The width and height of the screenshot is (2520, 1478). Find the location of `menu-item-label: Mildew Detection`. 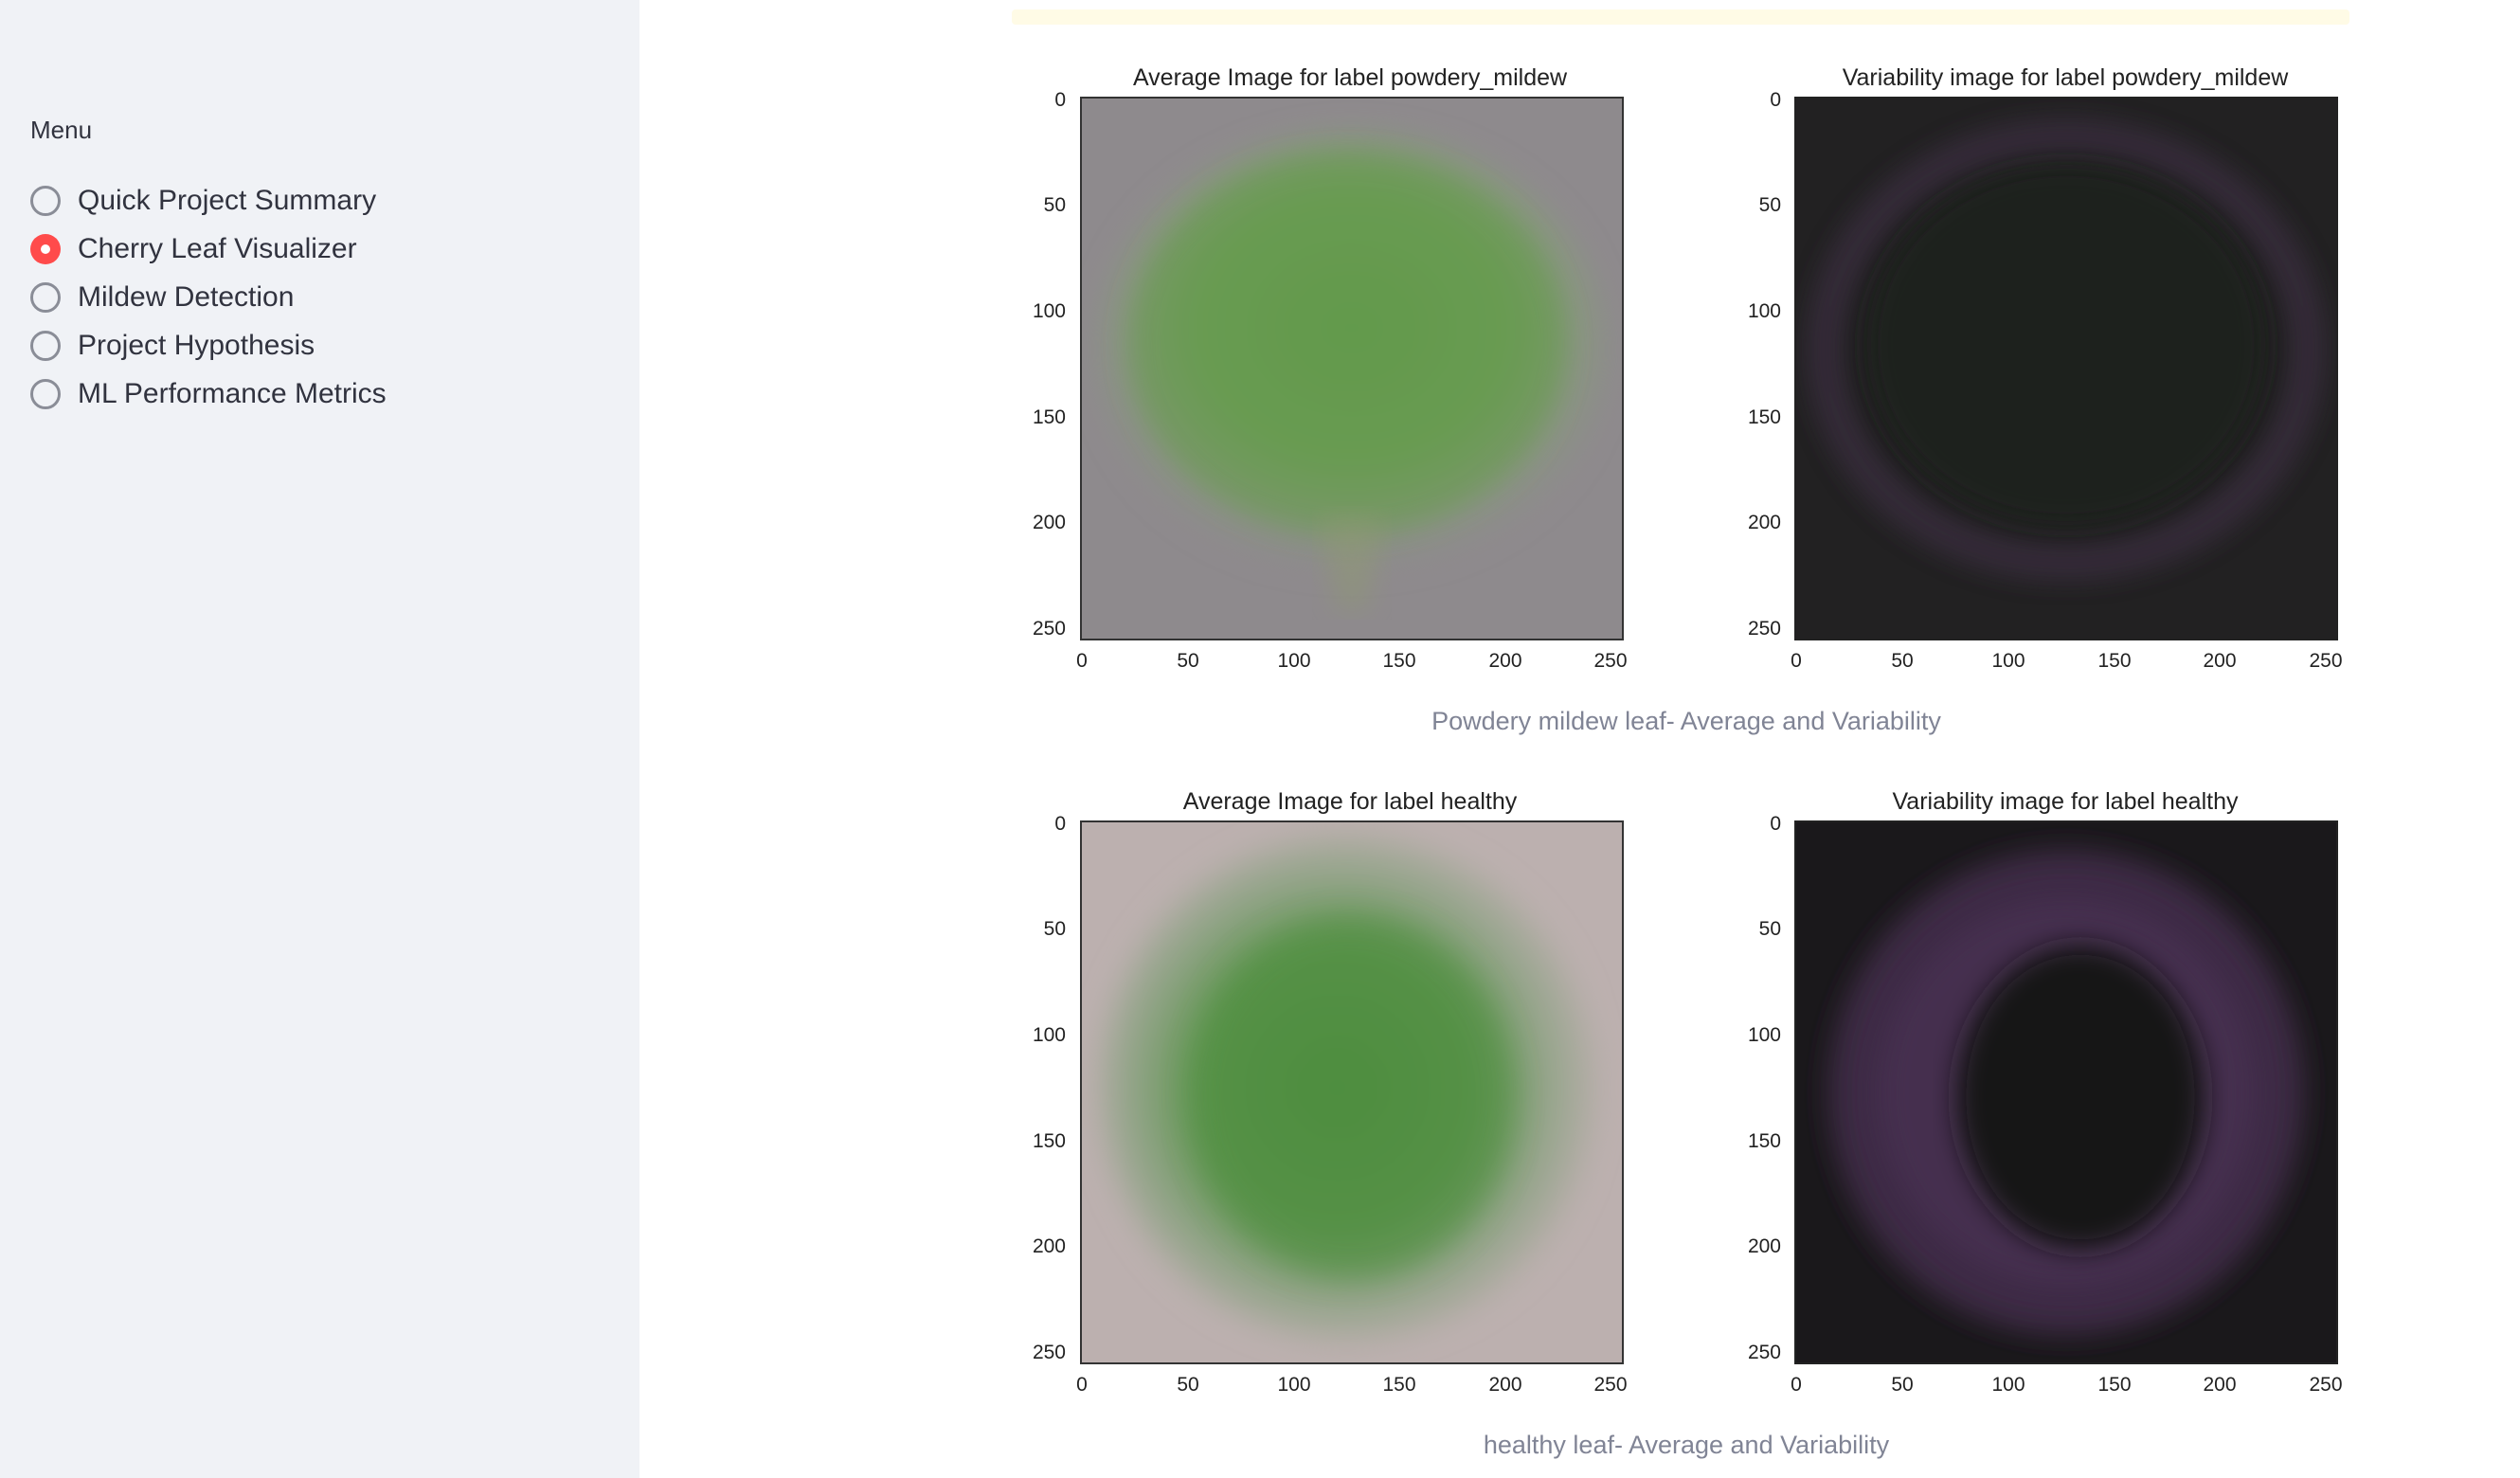

menu-item-label: Mildew Detection is located at coordinates (186, 297).